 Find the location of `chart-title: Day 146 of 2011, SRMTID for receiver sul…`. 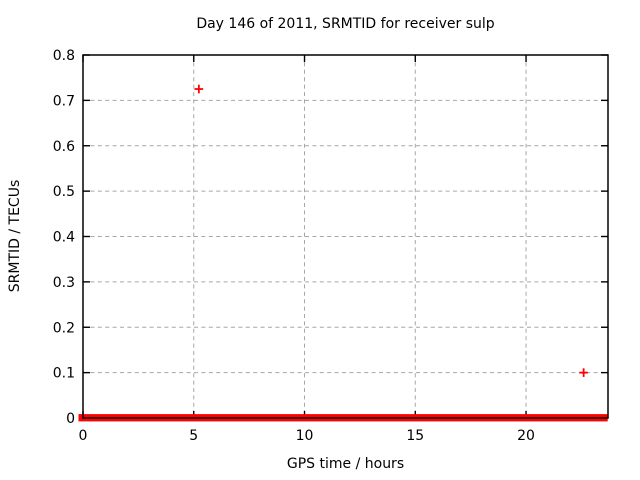

chart-title: Day 146 of 2011, SRMTID for receiver sul… is located at coordinates (345, 24).